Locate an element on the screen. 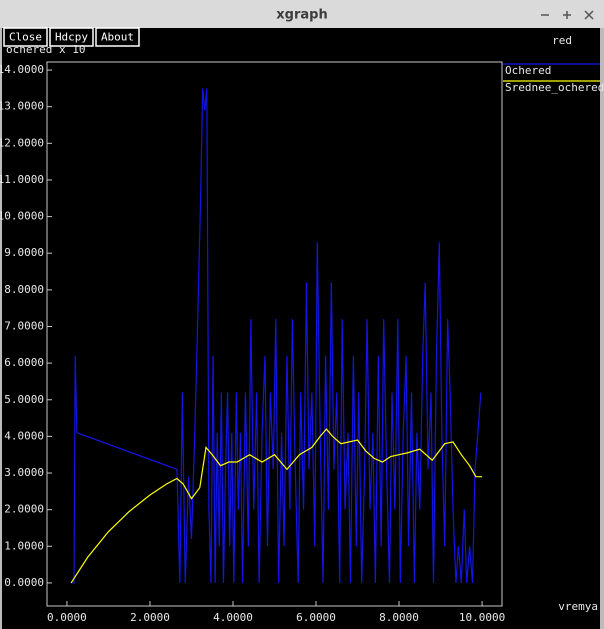 The width and height of the screenshot is (604, 629). y-tick-label: 11.0000 is located at coordinates (22, 179).